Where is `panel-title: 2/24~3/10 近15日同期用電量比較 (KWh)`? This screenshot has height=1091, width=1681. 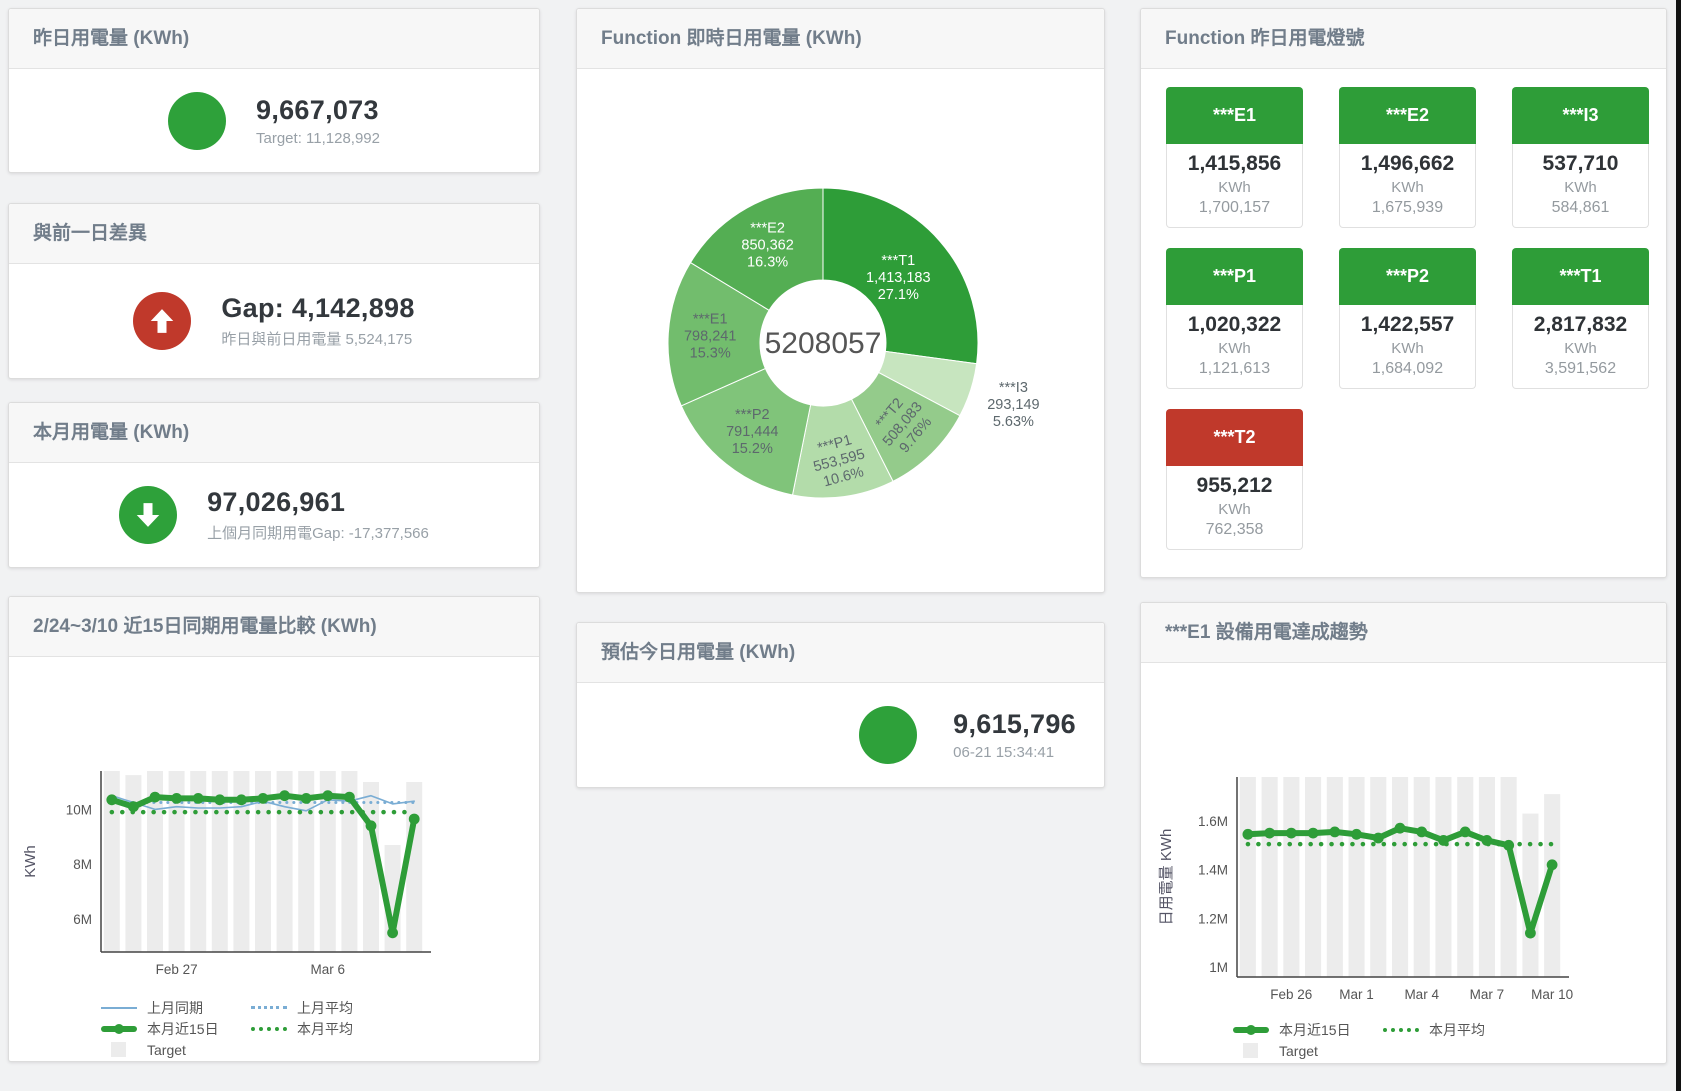 panel-title: 2/24~3/10 近15日同期用電量比較 (KWh) is located at coordinates (274, 627).